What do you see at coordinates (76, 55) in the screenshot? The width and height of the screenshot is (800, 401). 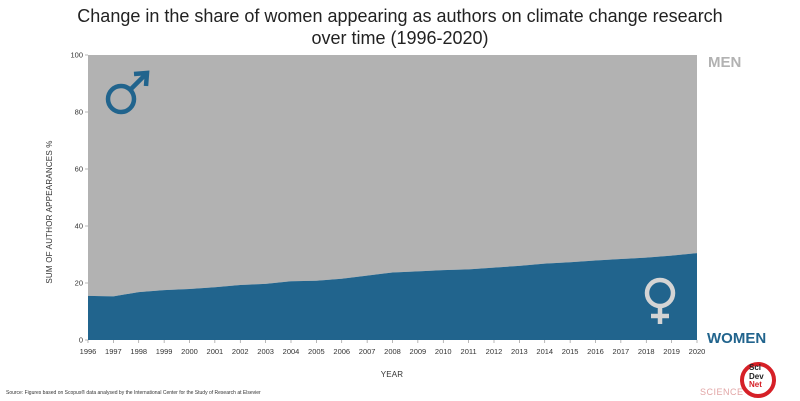 I see `y-tick-label: 100` at bounding box center [76, 55].